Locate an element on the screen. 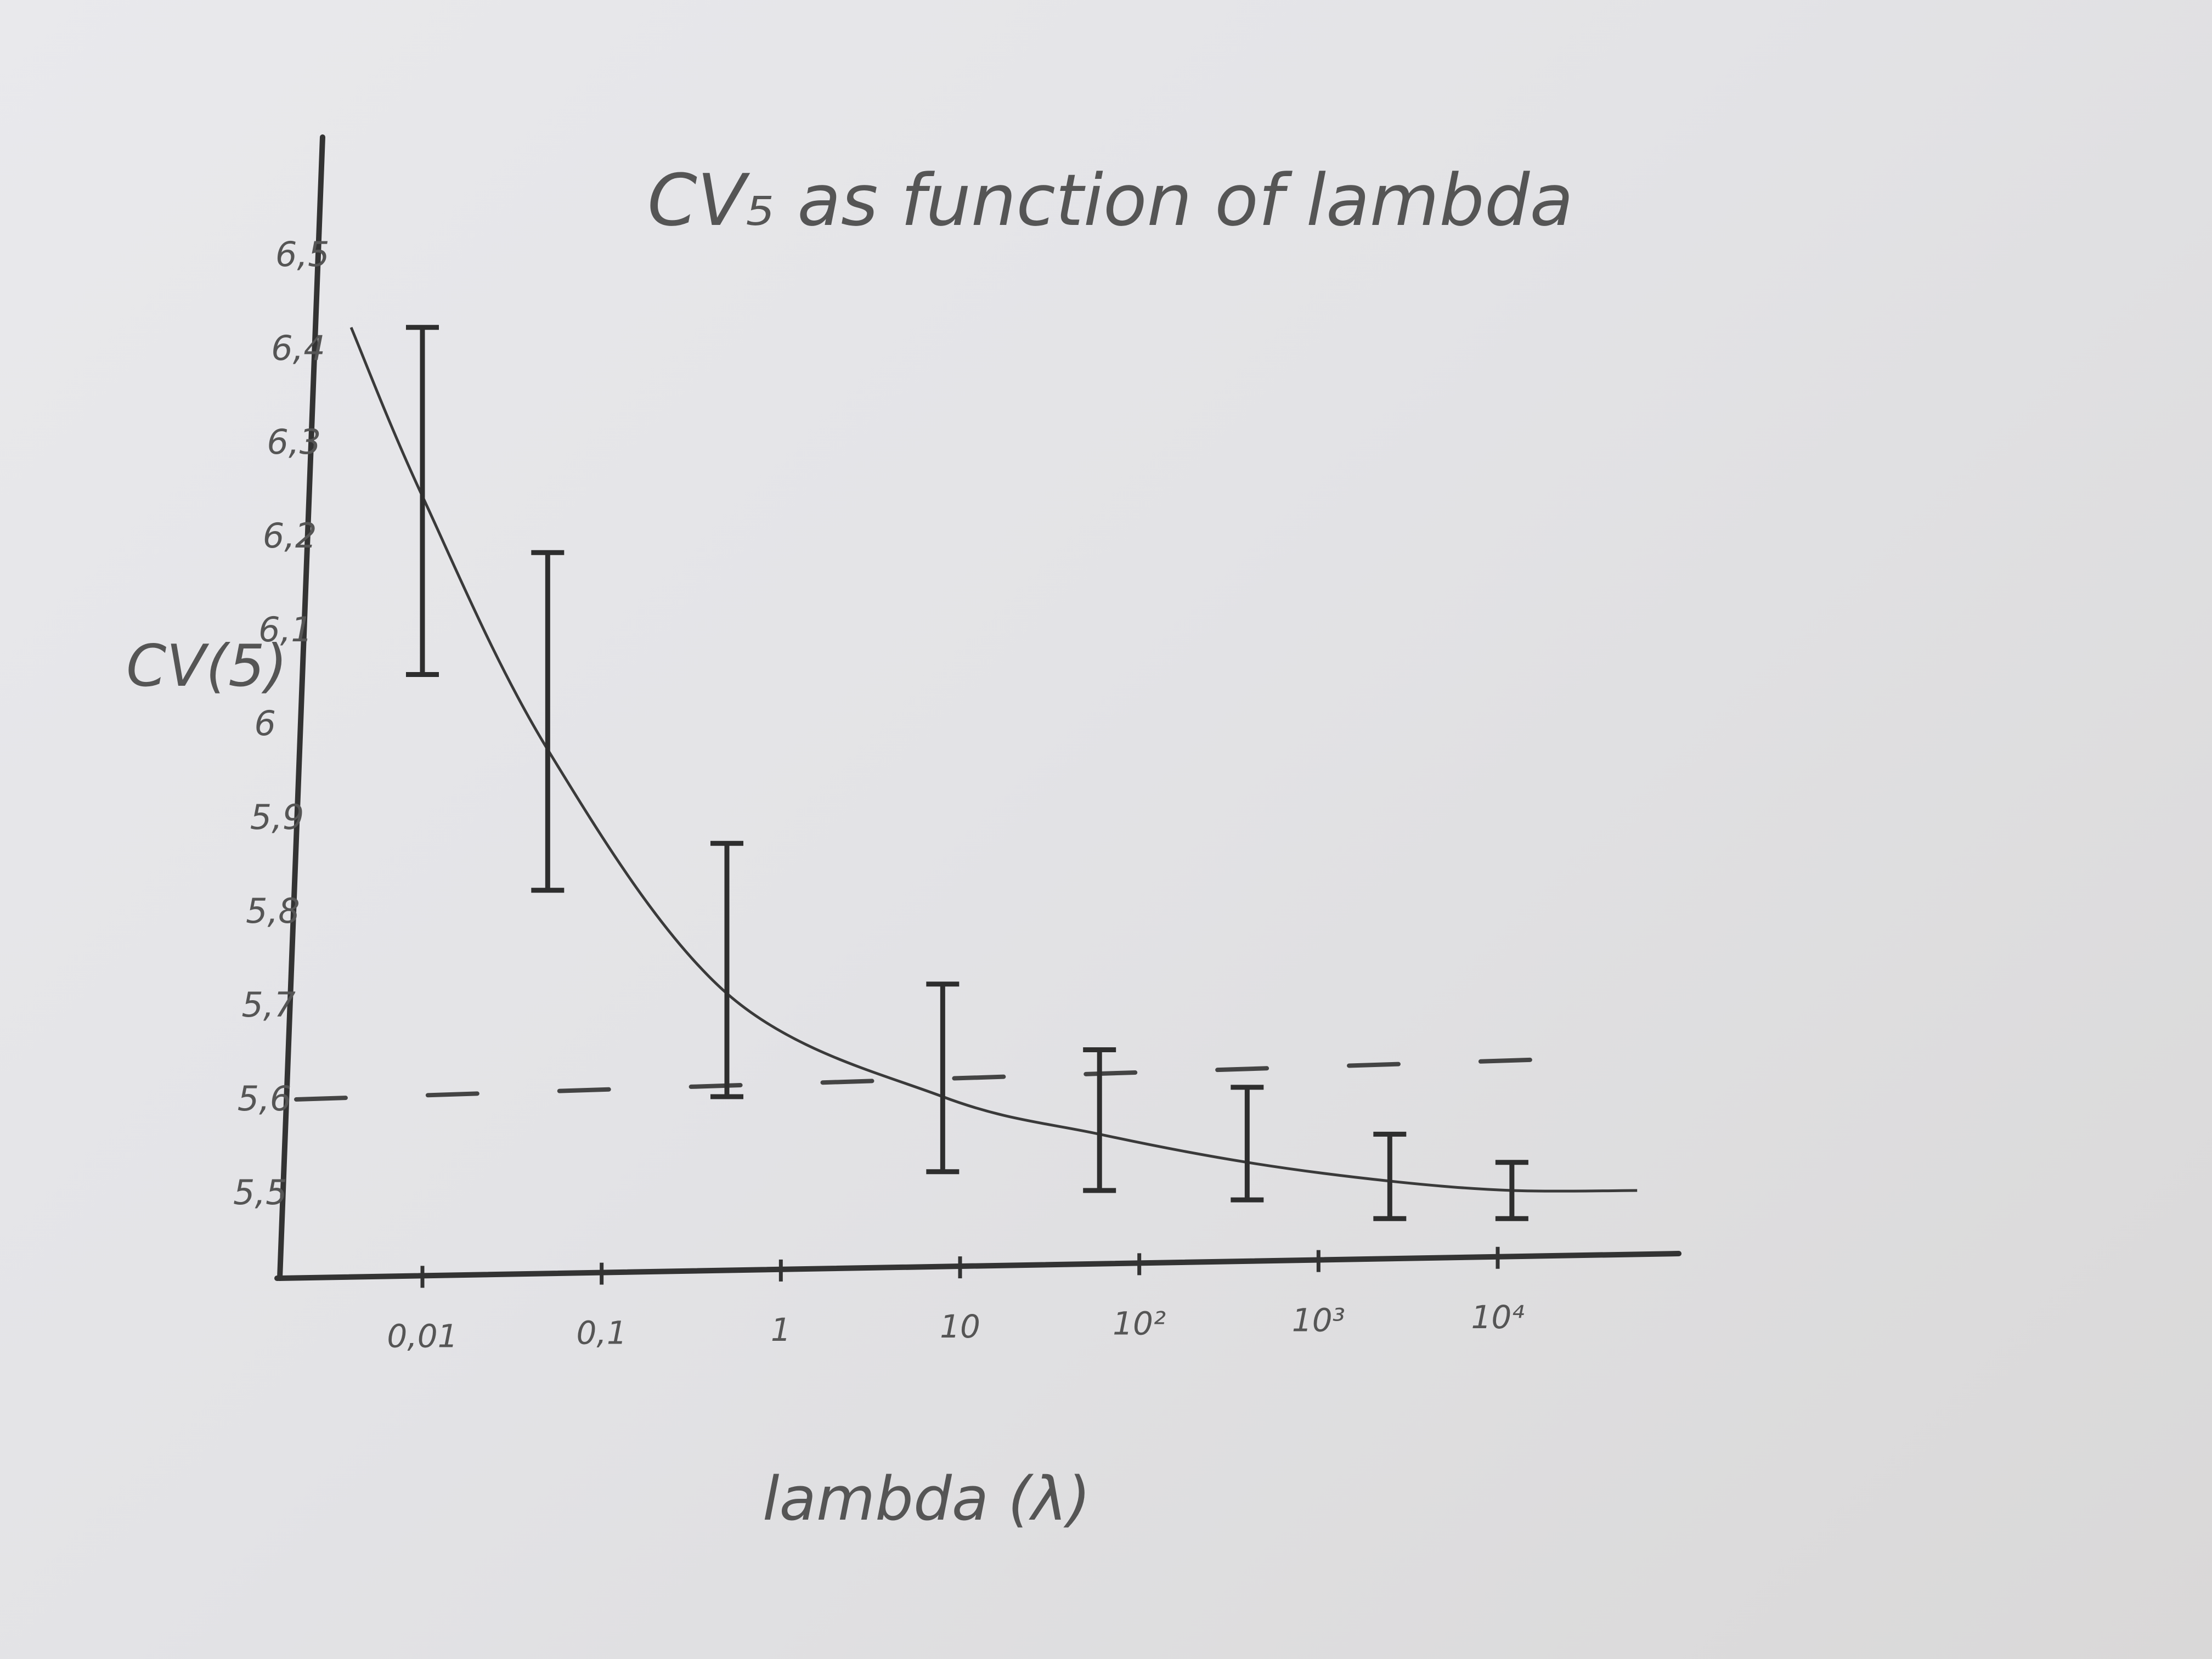 This screenshot has width=2212, height=1659. x-tick-label: 0,1 is located at coordinates (602, 1333).